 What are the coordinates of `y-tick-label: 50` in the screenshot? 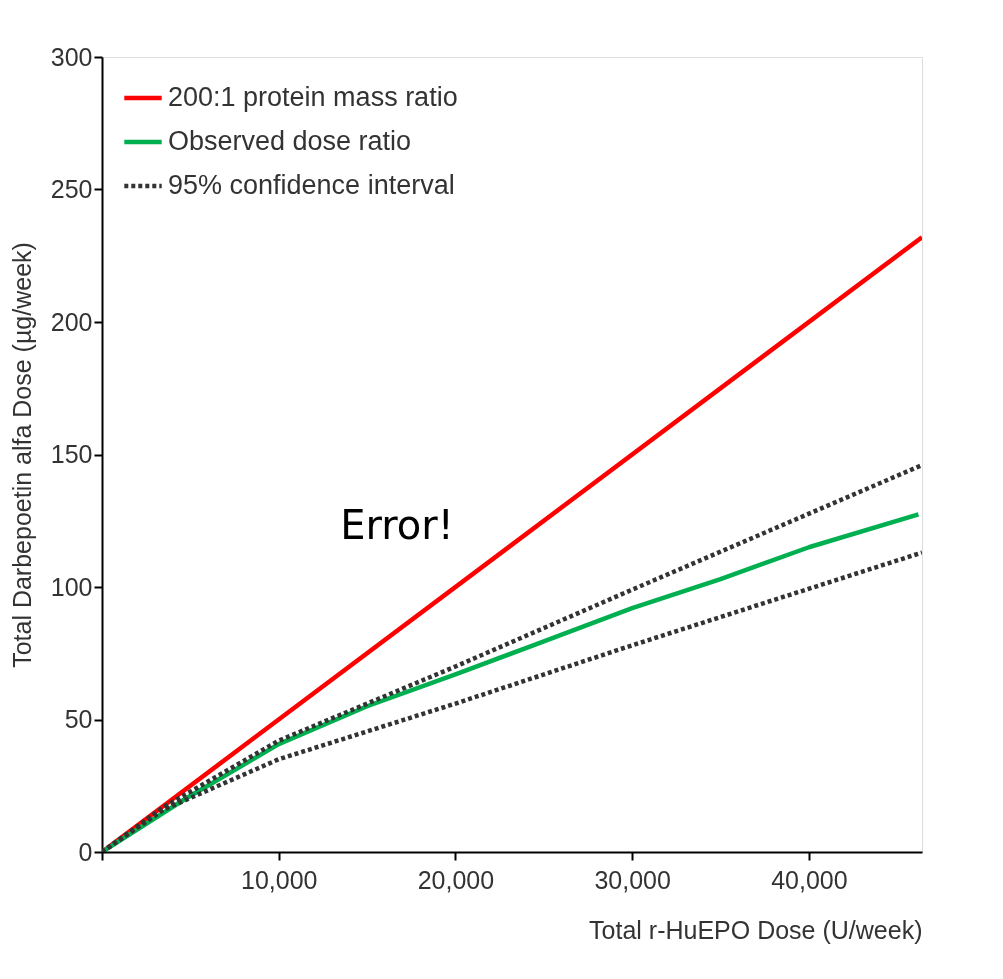 It's located at (78, 719).